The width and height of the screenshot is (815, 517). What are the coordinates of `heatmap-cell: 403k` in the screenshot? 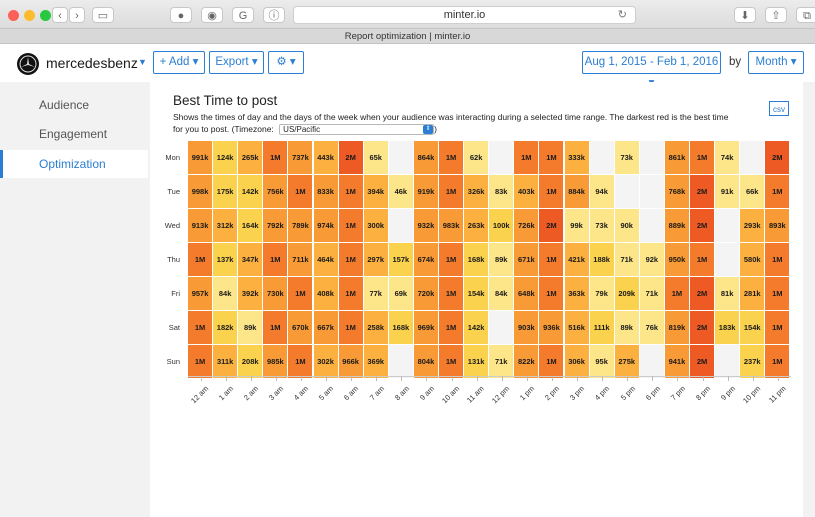 It's located at (526, 191).